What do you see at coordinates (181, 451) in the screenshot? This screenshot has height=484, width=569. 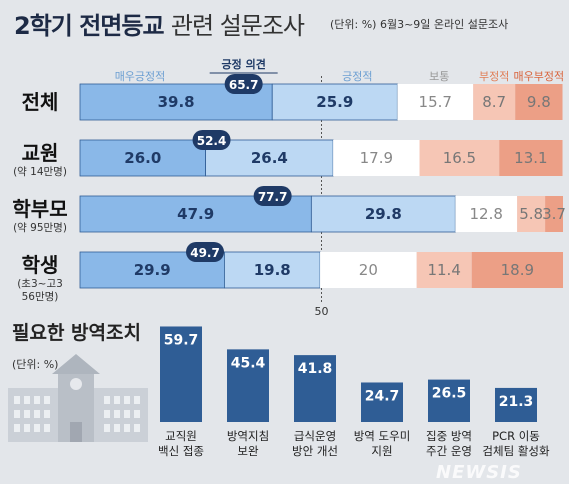 I see `category-label: 백신 접종` at bounding box center [181, 451].